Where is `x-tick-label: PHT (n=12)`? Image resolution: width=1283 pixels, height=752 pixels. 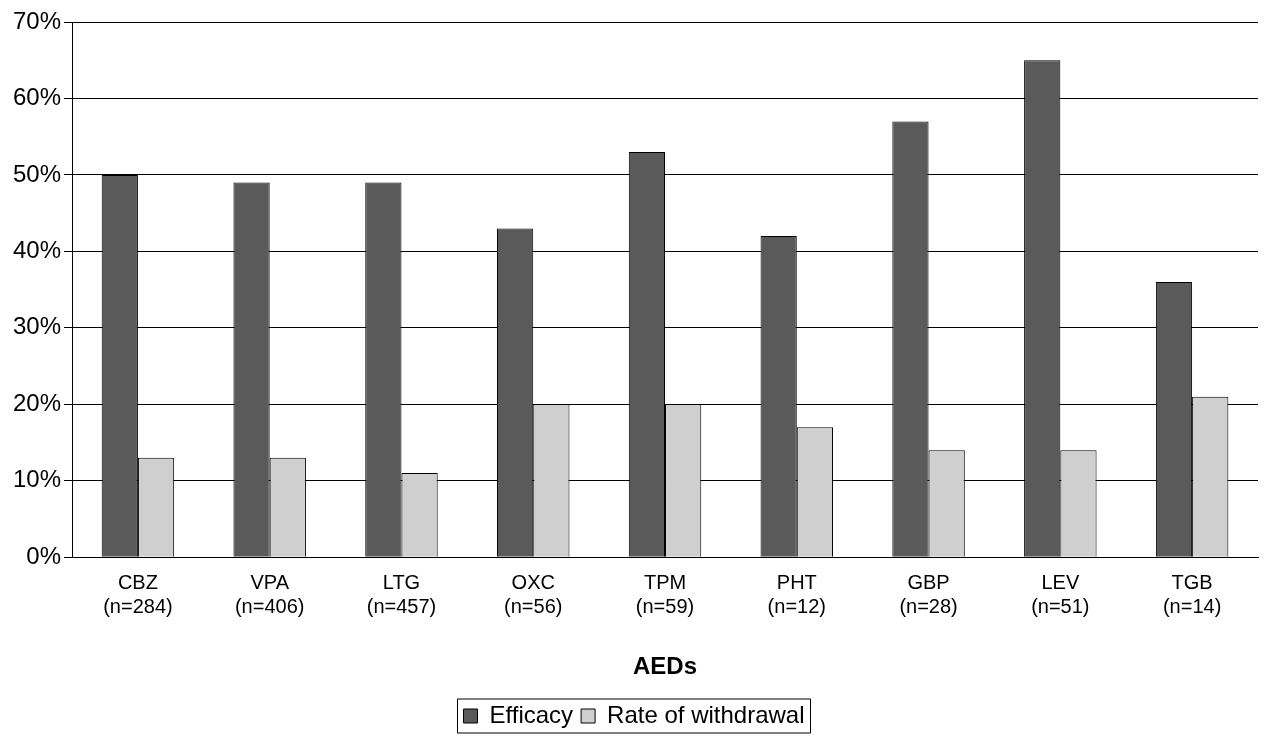
x-tick-label: PHT (n=12) is located at coordinates (796, 593).